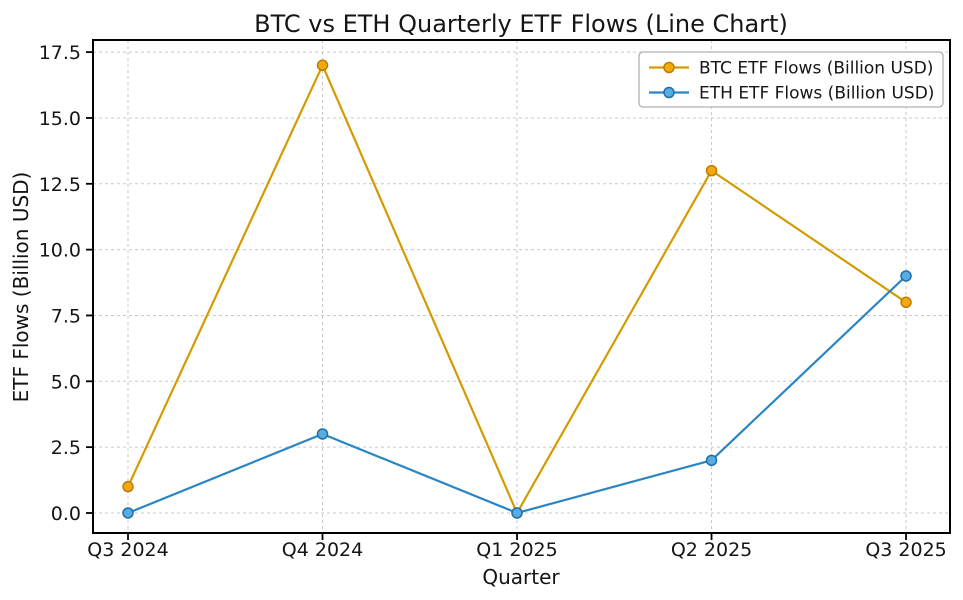 The image size is (963, 600). I want to click on legend-box, so click(791, 79).